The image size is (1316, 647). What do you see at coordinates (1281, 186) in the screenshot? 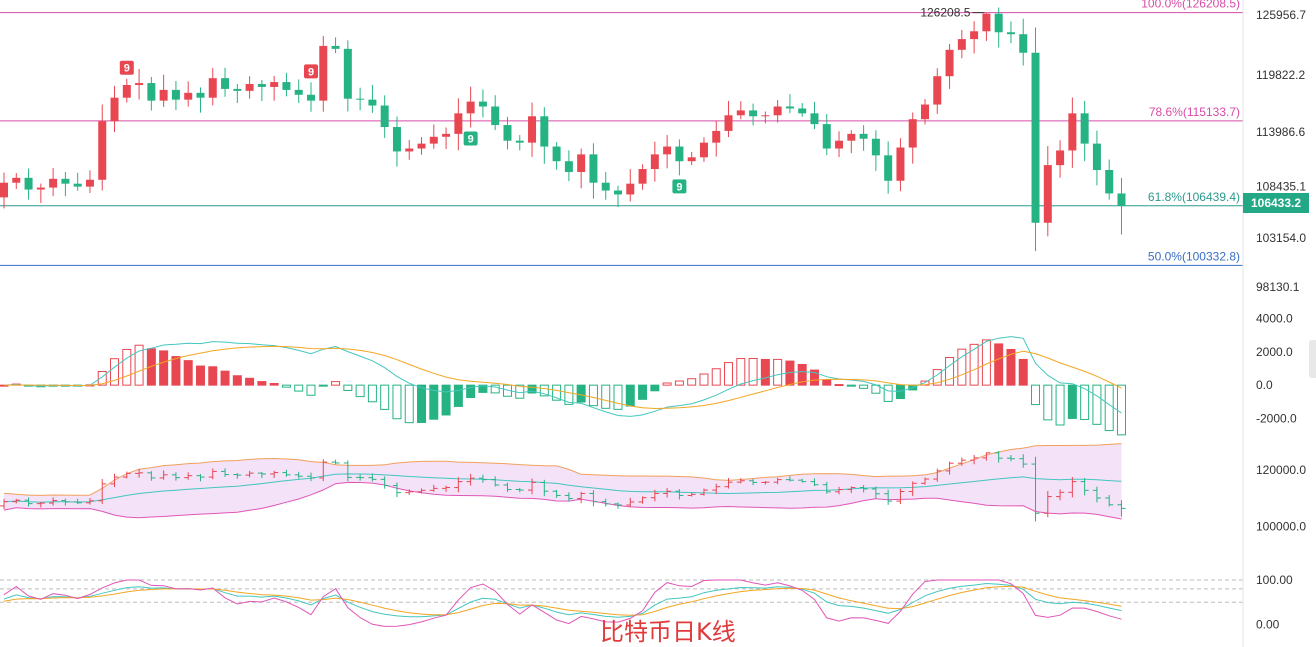
I see `y-tick-label: 108435.1` at bounding box center [1281, 186].